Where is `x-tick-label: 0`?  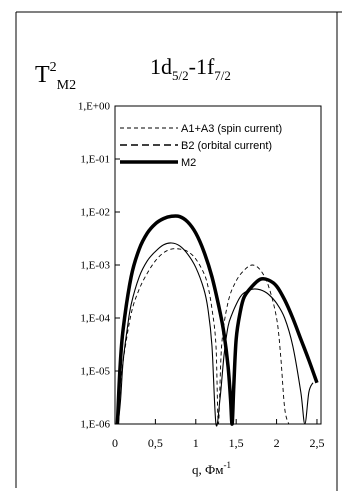
x-tick-label: 0 is located at coordinates (115, 443).